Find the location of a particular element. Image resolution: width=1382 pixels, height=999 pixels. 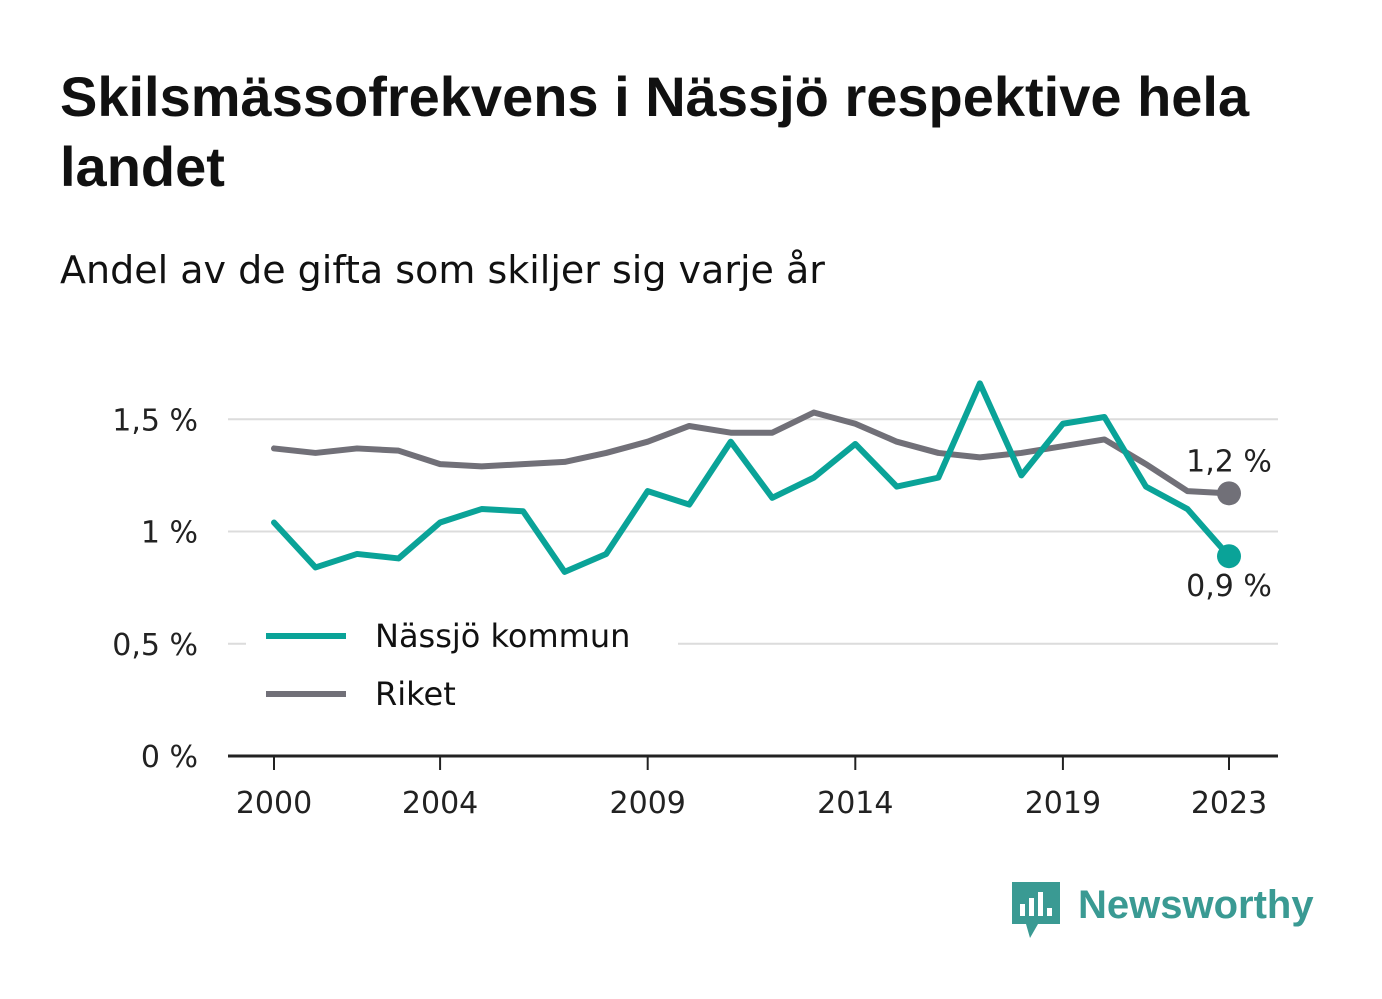

y-axis-ticks: 0 % 0,5 % 1 % 1,5 % is located at coordinates (155, 589).